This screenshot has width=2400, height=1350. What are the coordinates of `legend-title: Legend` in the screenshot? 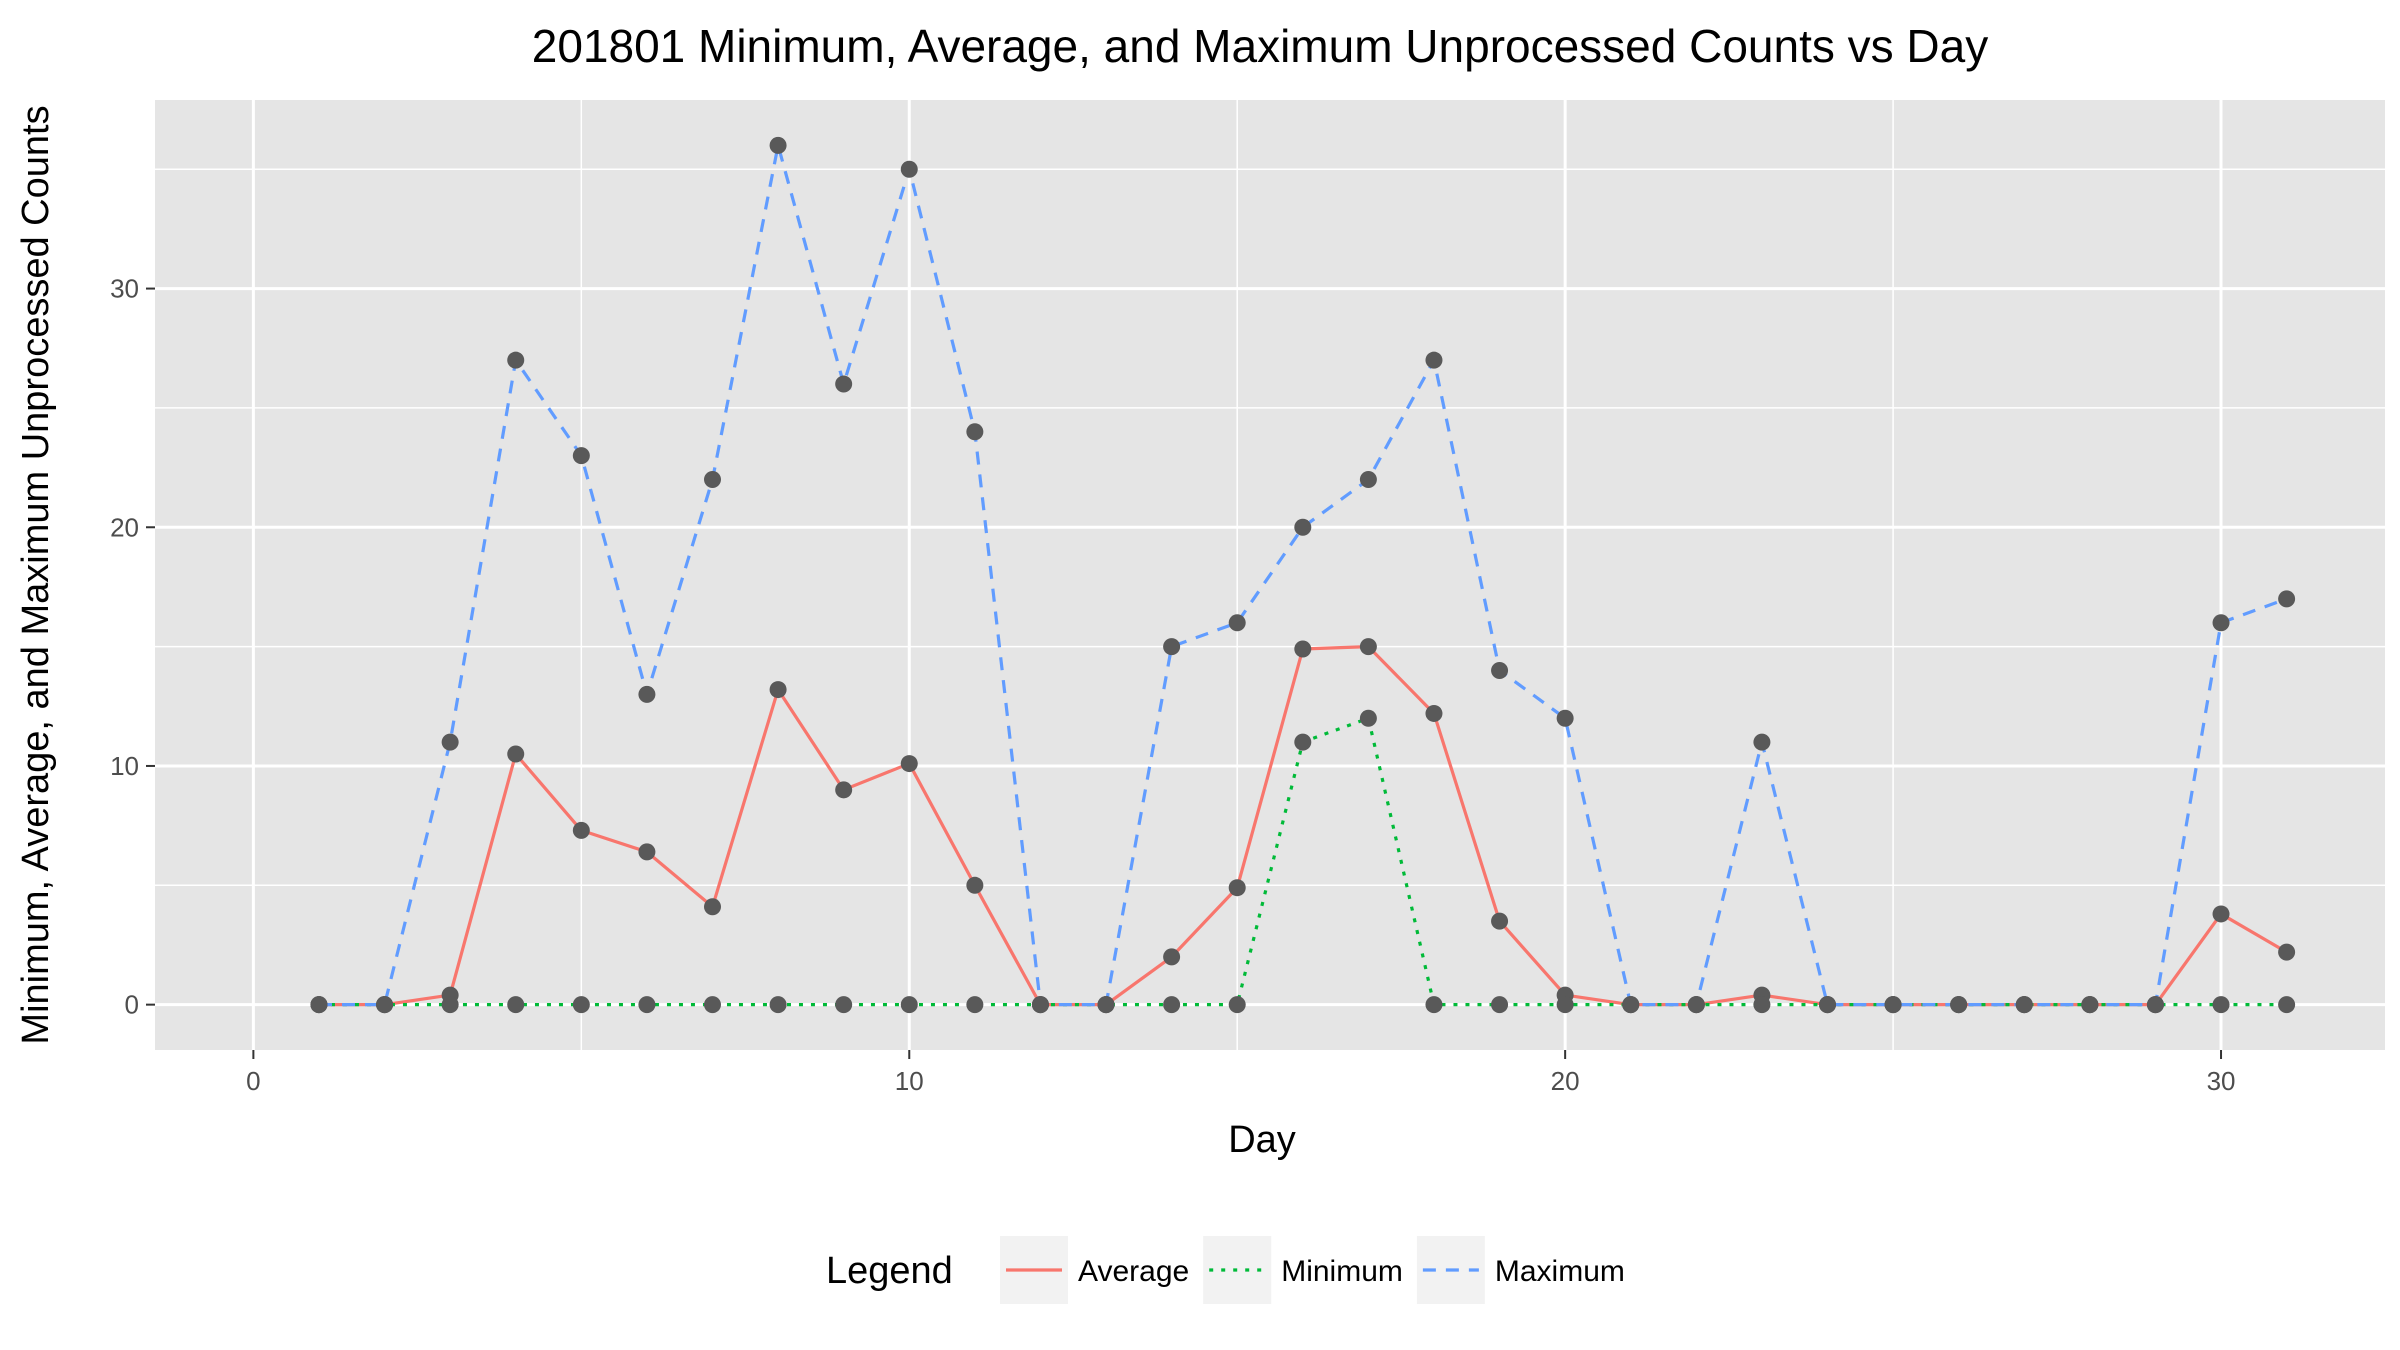 It's located at (889, 1271).